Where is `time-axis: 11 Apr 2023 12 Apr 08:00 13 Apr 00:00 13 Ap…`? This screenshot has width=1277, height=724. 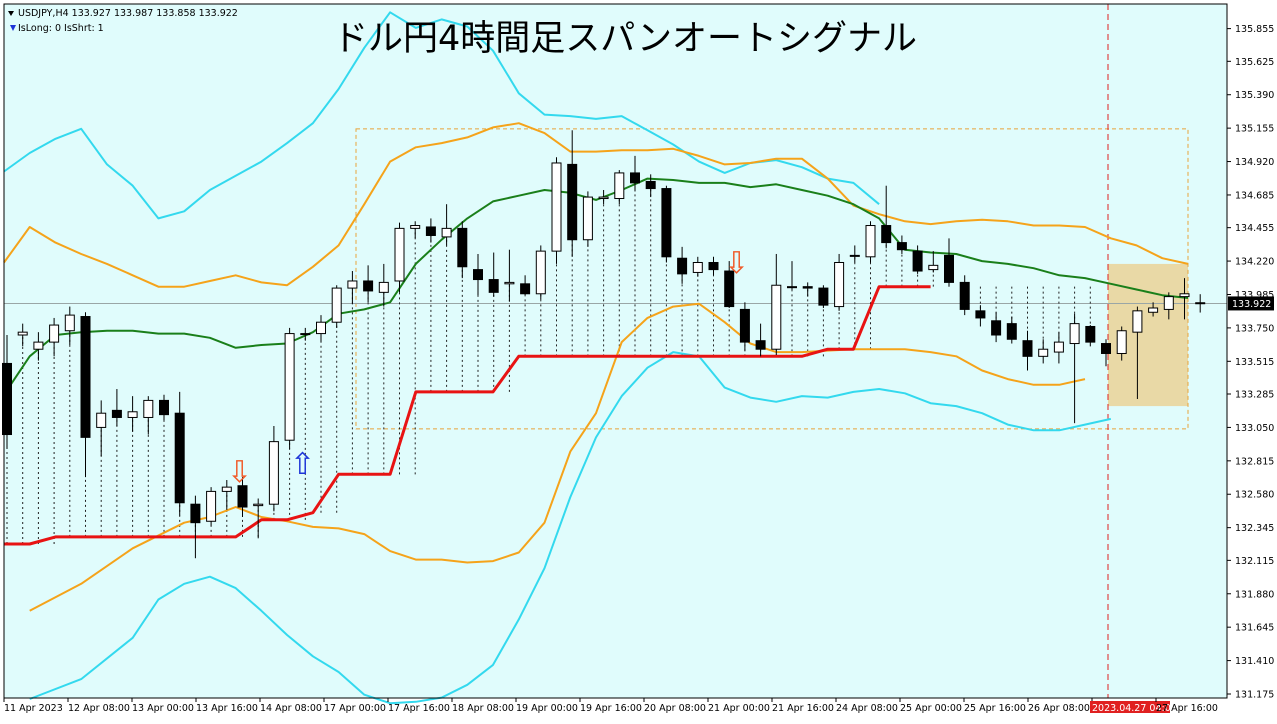
time-axis: 11 Apr 2023 12 Apr 08:00 13 Apr 00:00 13 Ap… is located at coordinates (610, 706).